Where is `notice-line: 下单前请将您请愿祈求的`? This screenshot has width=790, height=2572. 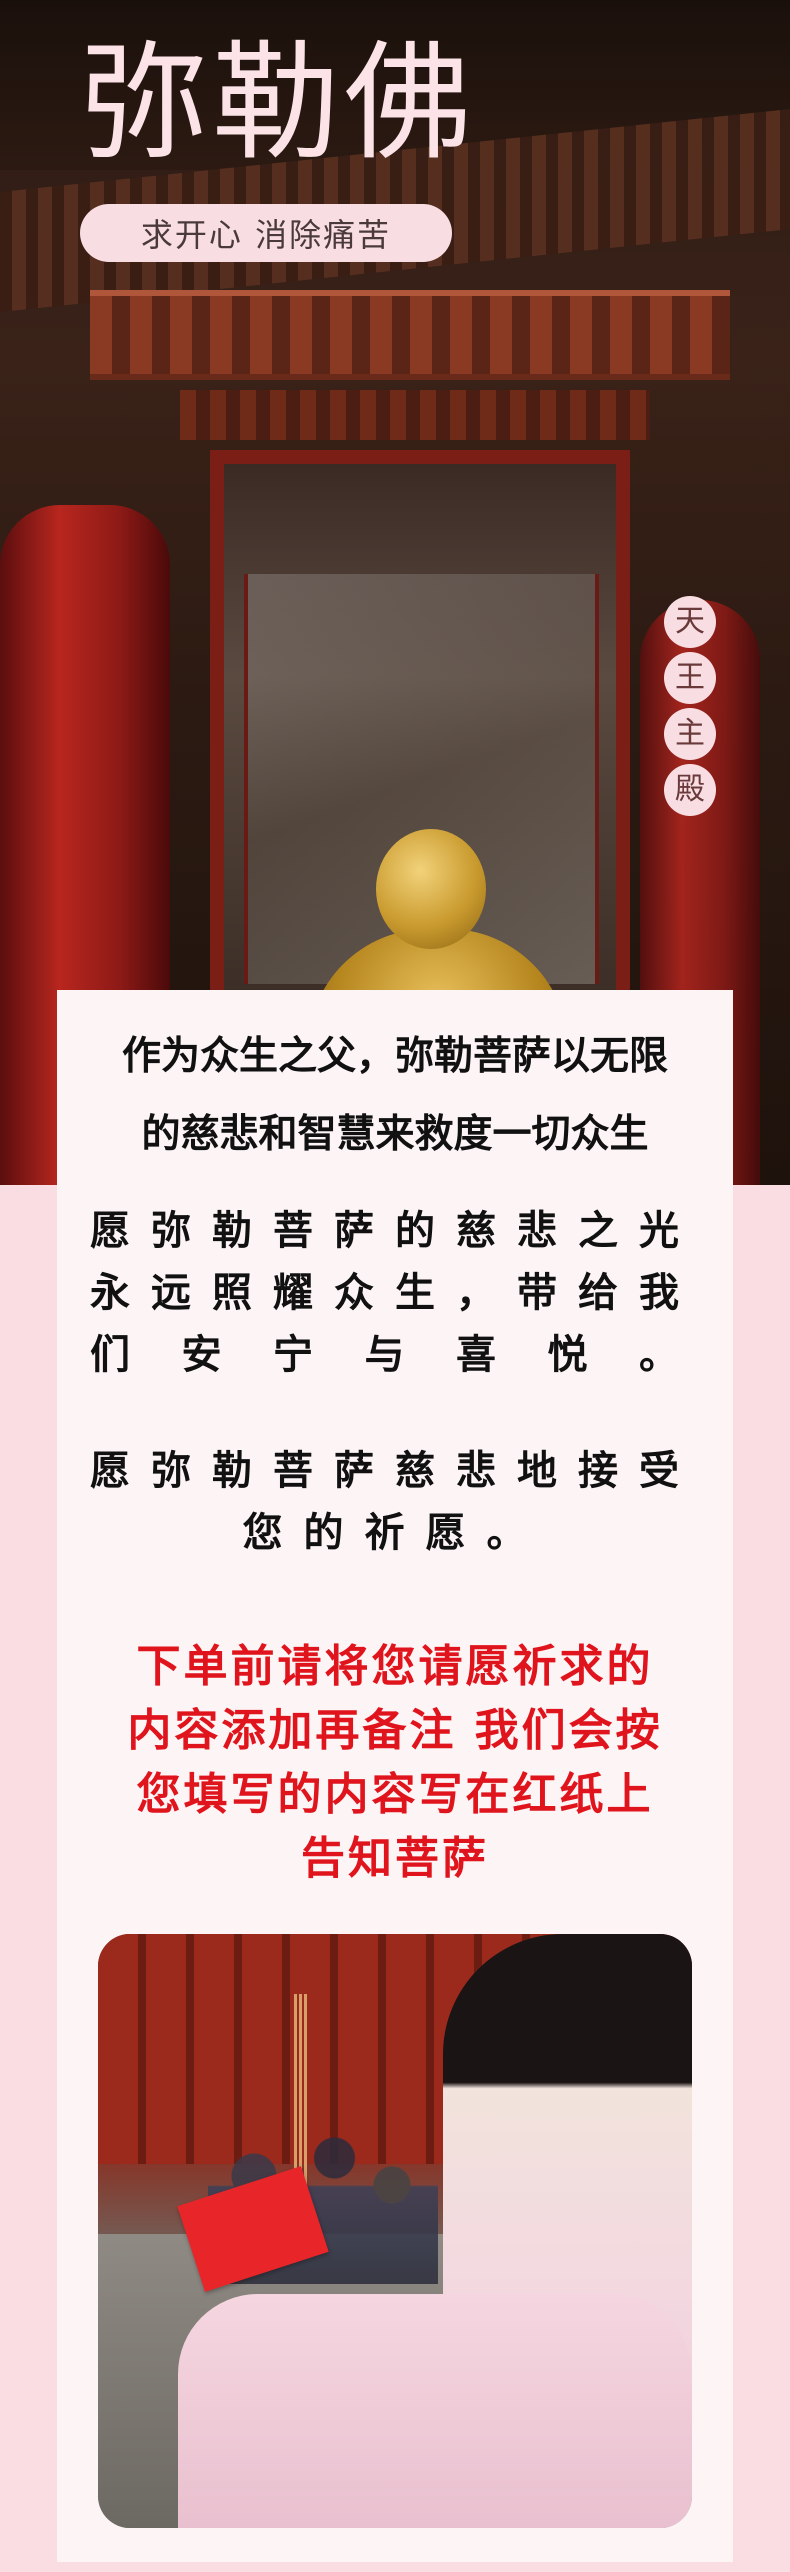 notice-line: 下单前请将您请愿祈求的 is located at coordinates (395, 1666).